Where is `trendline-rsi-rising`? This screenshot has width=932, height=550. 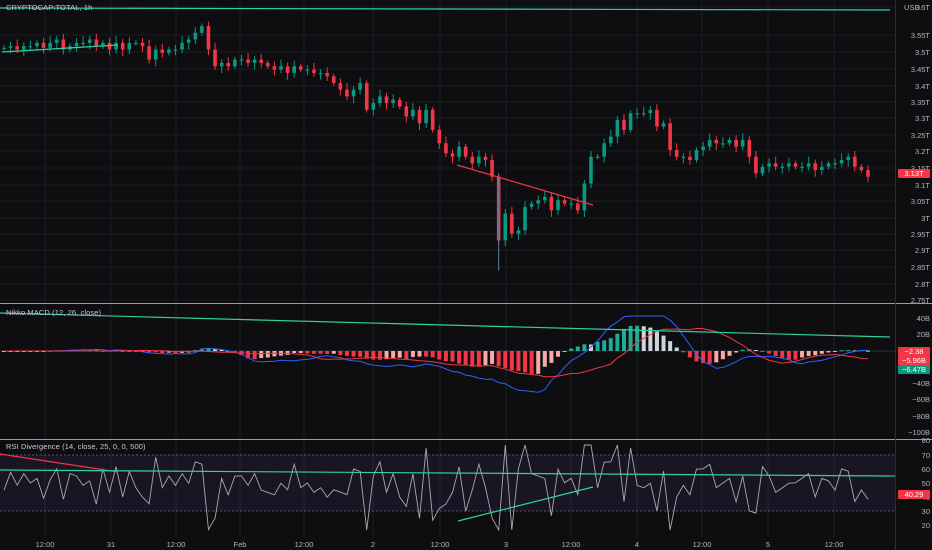 trendline-rsi-rising is located at coordinates (525, 504).